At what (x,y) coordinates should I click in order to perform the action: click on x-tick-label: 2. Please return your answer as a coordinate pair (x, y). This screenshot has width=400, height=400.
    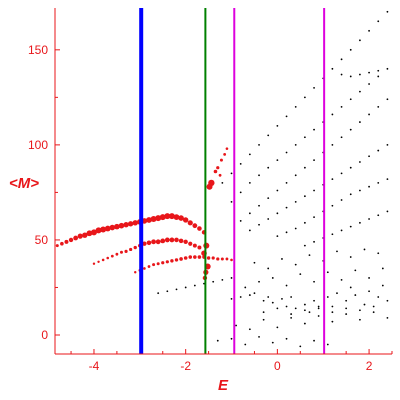
    Looking at the image, I should click on (369, 366).